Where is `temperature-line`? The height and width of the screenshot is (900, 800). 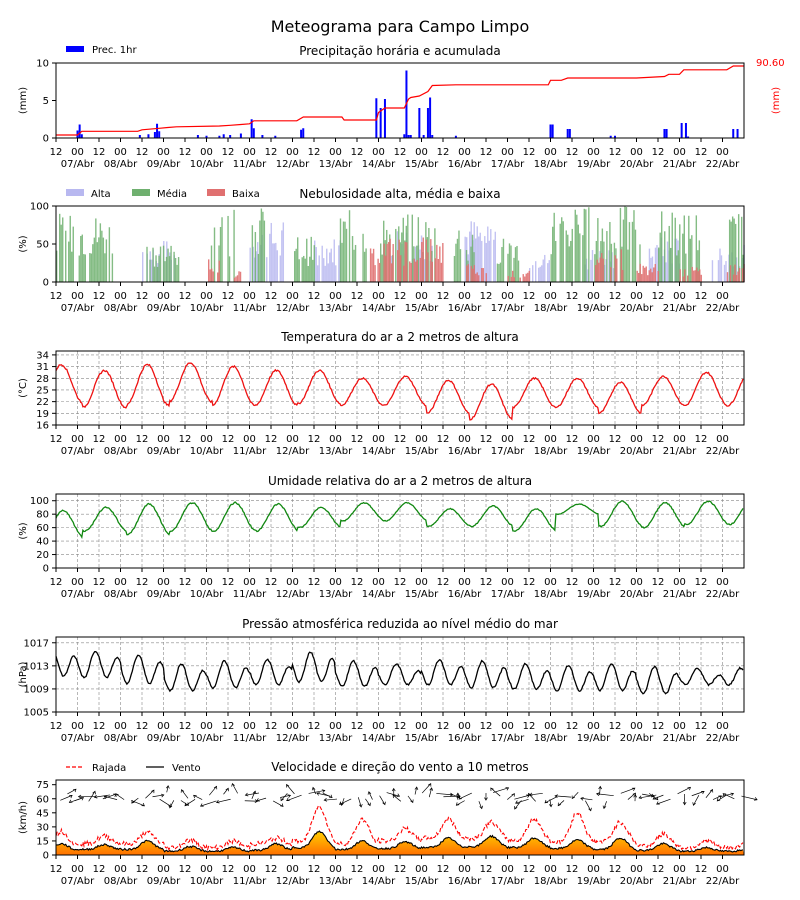 temperature-line is located at coordinates (399, 391).